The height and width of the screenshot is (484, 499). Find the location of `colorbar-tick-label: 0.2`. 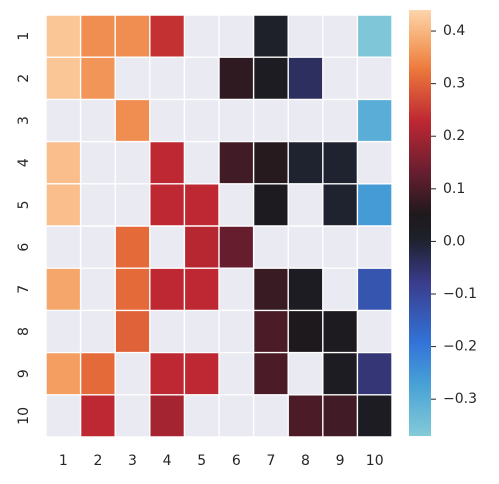

colorbar-tick-label: 0.2 is located at coordinates (454, 136).